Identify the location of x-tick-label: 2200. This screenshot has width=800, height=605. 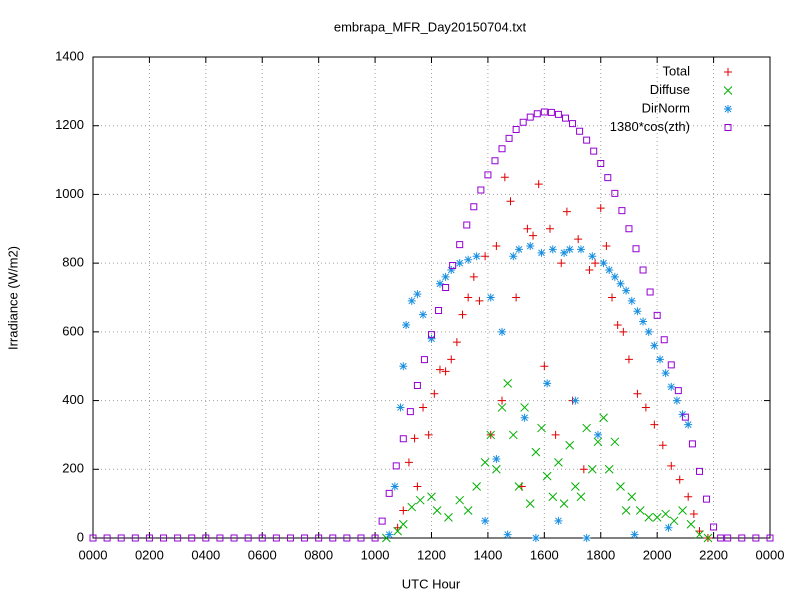
(713, 554).